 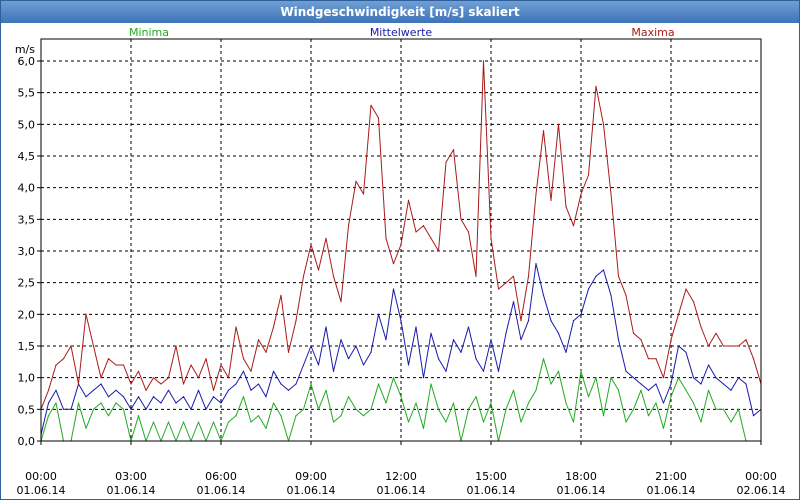 I want to click on y-tick-label: 5,5, so click(x=27, y=93).